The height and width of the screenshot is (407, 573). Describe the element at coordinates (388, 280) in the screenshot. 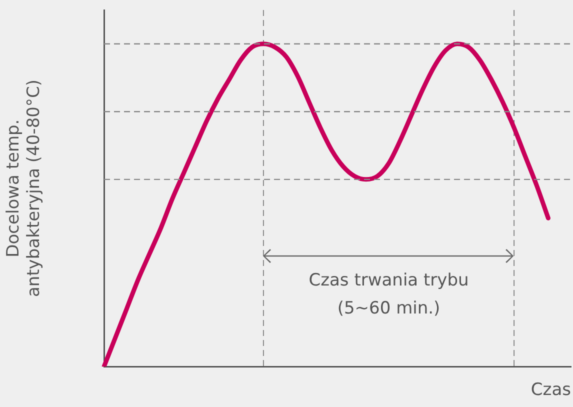

I see `annotation: Czas trwania trybu` at that location.